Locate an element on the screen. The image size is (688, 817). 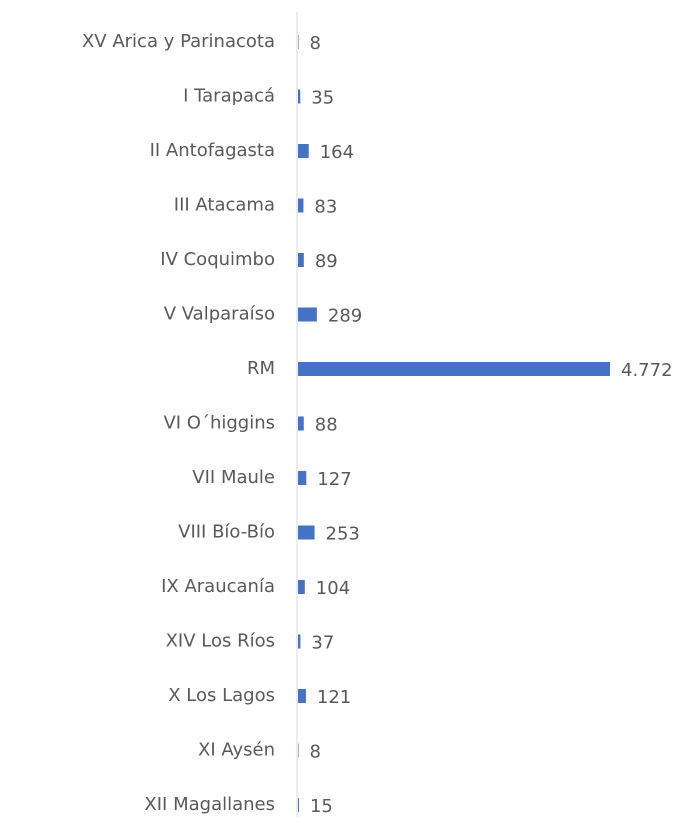
category-label: X Los Lagos is located at coordinates (221, 695).